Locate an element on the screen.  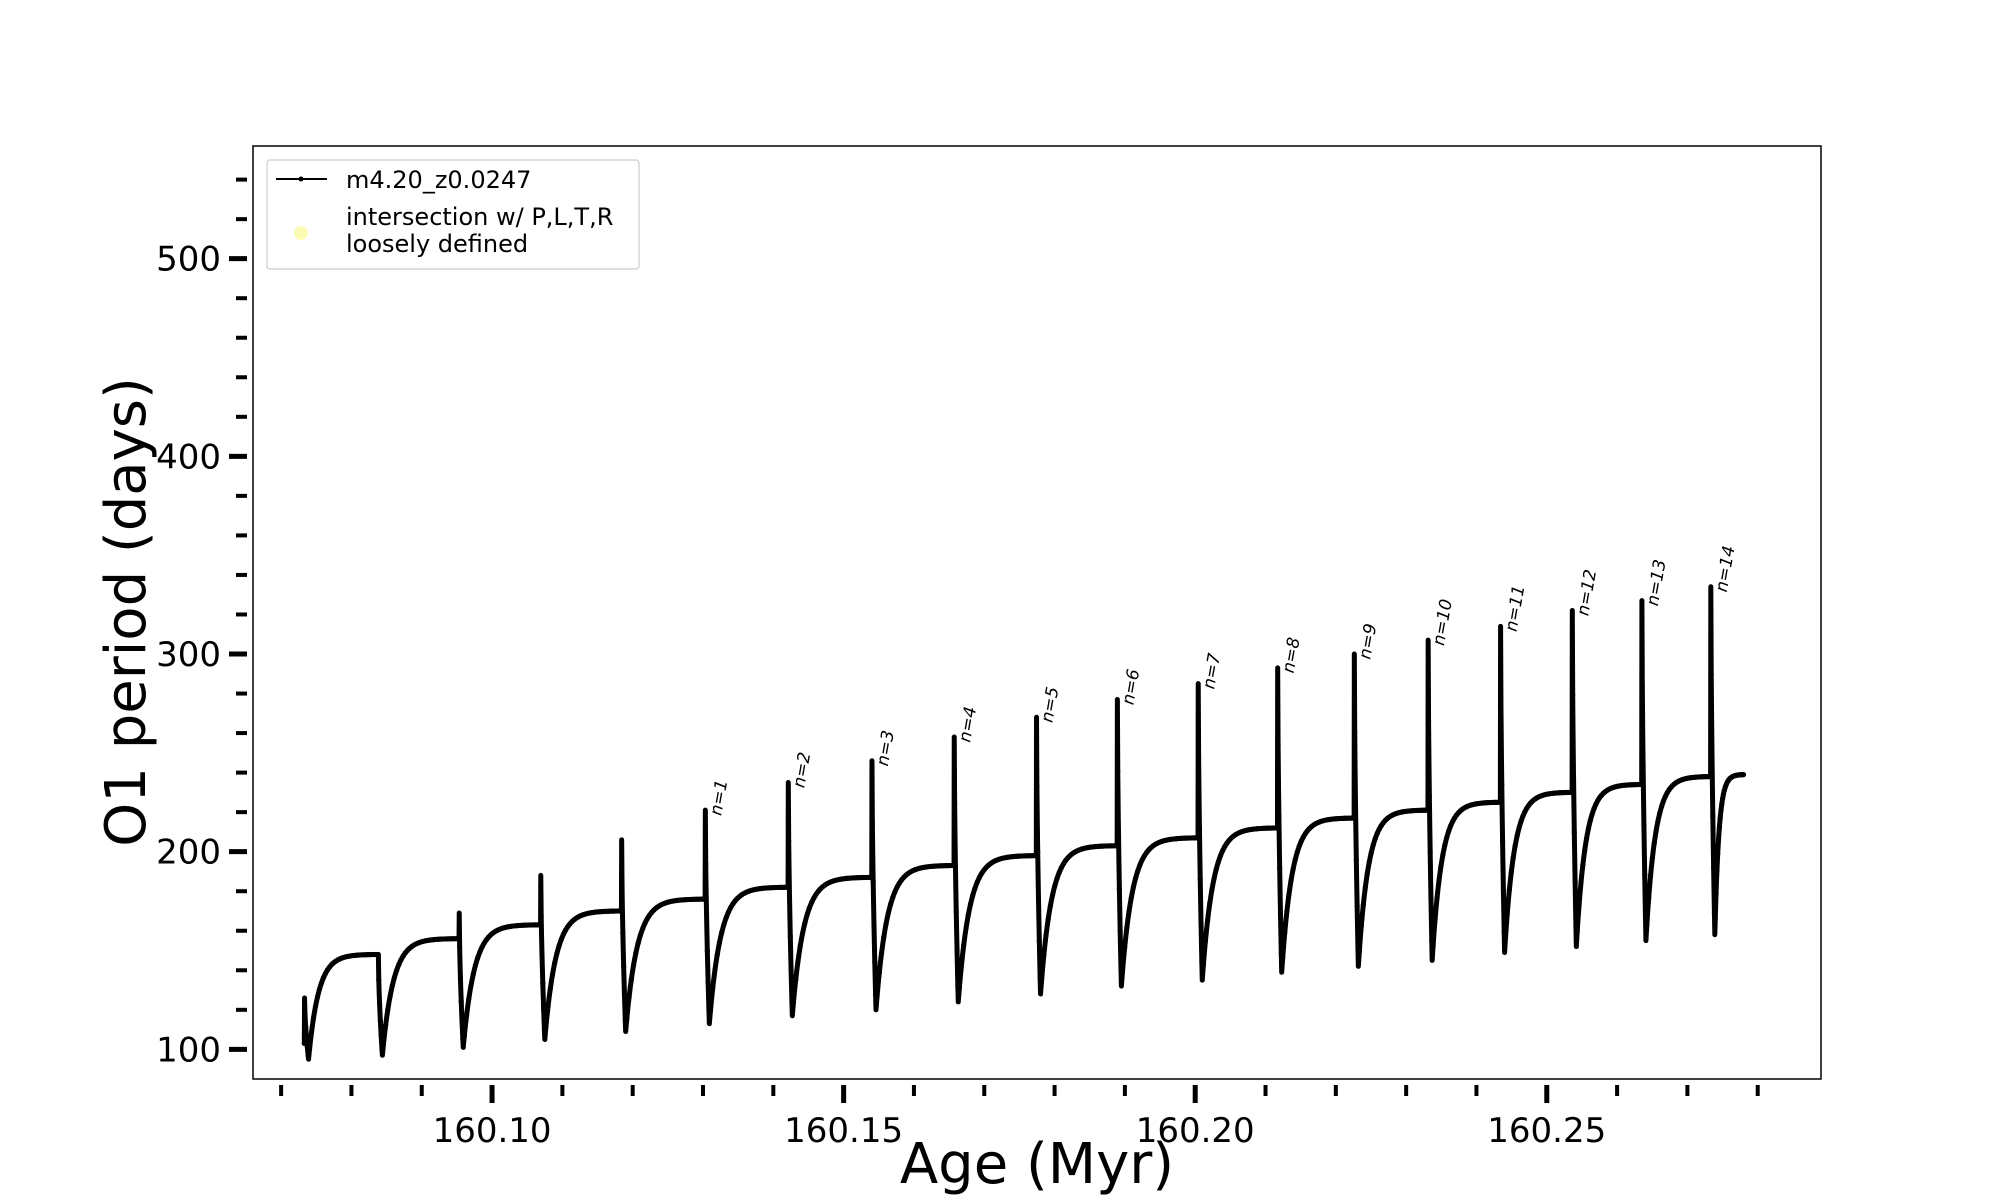
y-tick-label: 200 is located at coordinates (188, 853).